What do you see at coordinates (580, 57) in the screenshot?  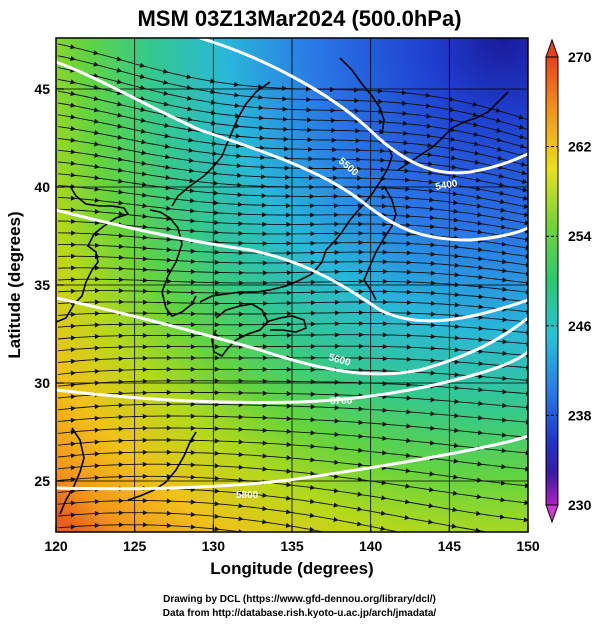 I see `colorbar-tick-label-270: 270` at bounding box center [580, 57].